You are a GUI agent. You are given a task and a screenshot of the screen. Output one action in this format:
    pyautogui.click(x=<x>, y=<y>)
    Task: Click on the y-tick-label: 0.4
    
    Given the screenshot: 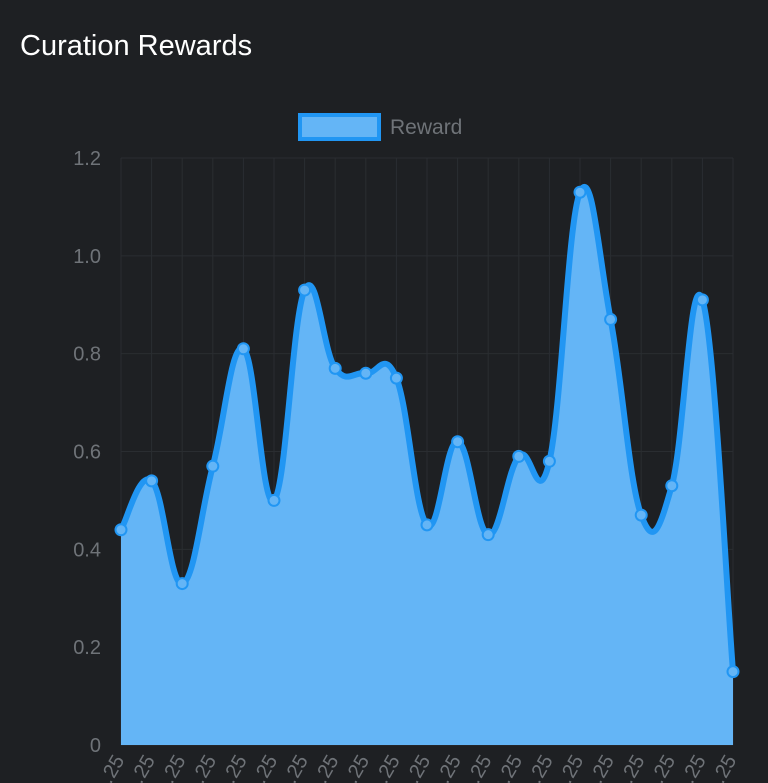 What is the action you would take?
    pyautogui.click(x=87, y=550)
    